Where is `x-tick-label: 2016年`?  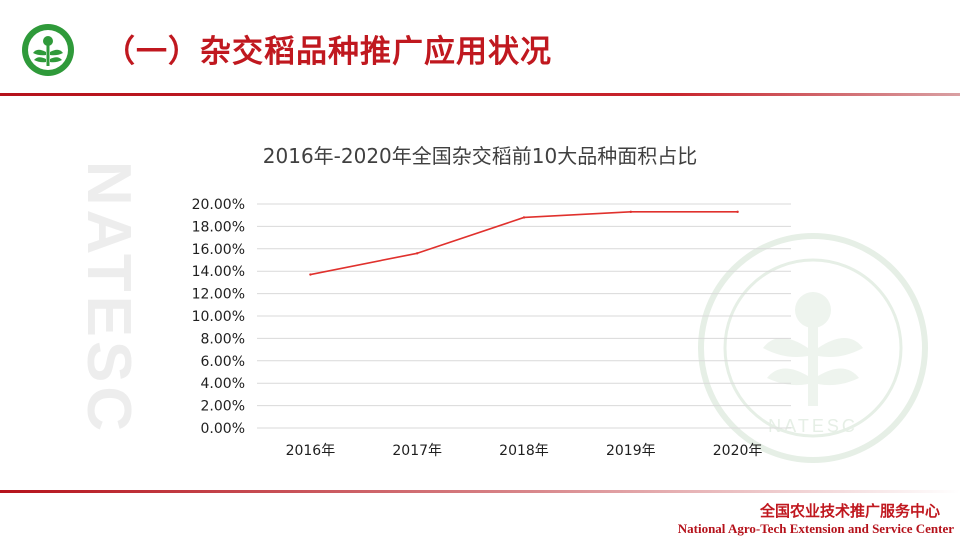 x-tick-label: 2016年 is located at coordinates (311, 451).